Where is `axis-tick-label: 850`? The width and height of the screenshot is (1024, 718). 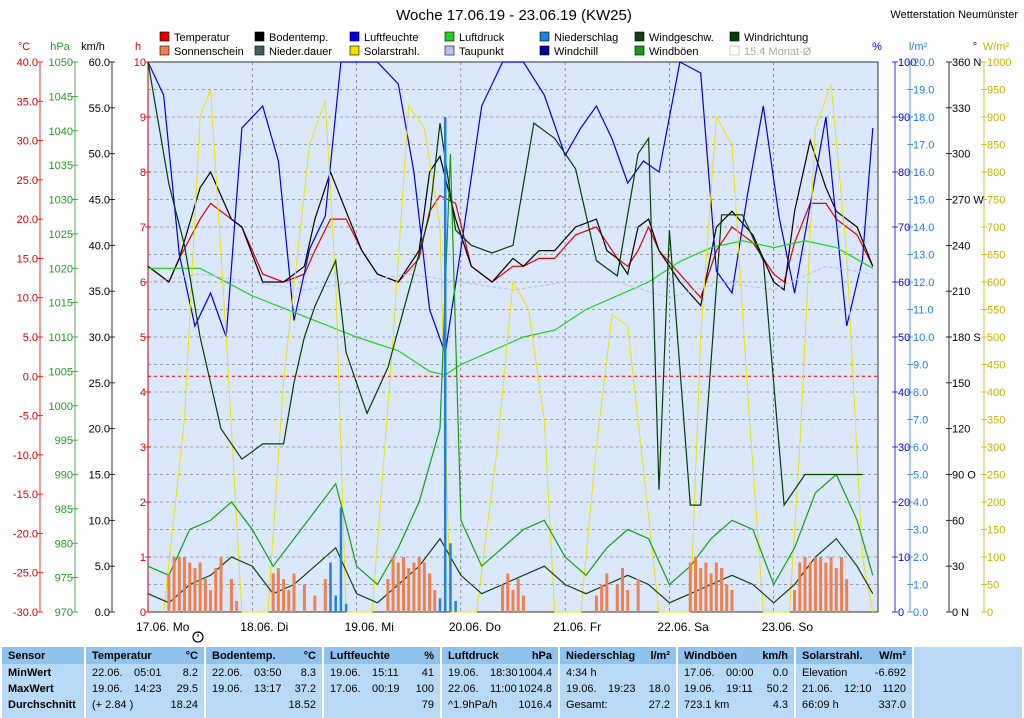
axis-tick-label: 850 is located at coordinates (996, 146).